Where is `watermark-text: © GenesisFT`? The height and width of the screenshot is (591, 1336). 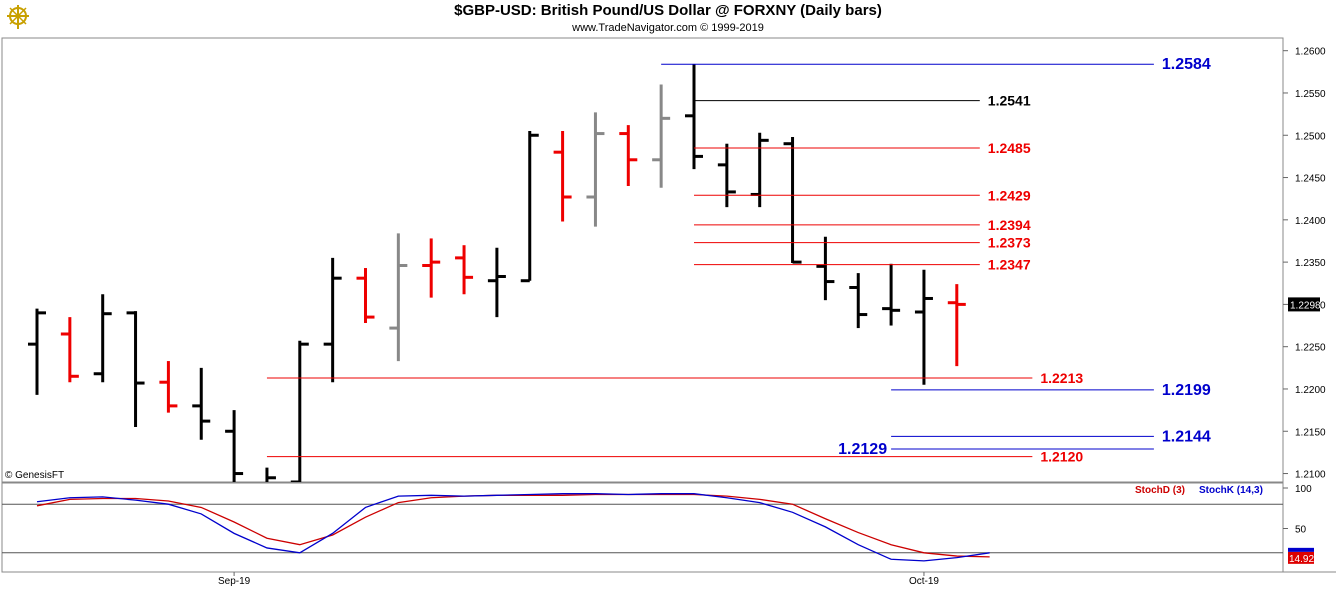
watermark-text: © GenesisFT is located at coordinates (34, 475).